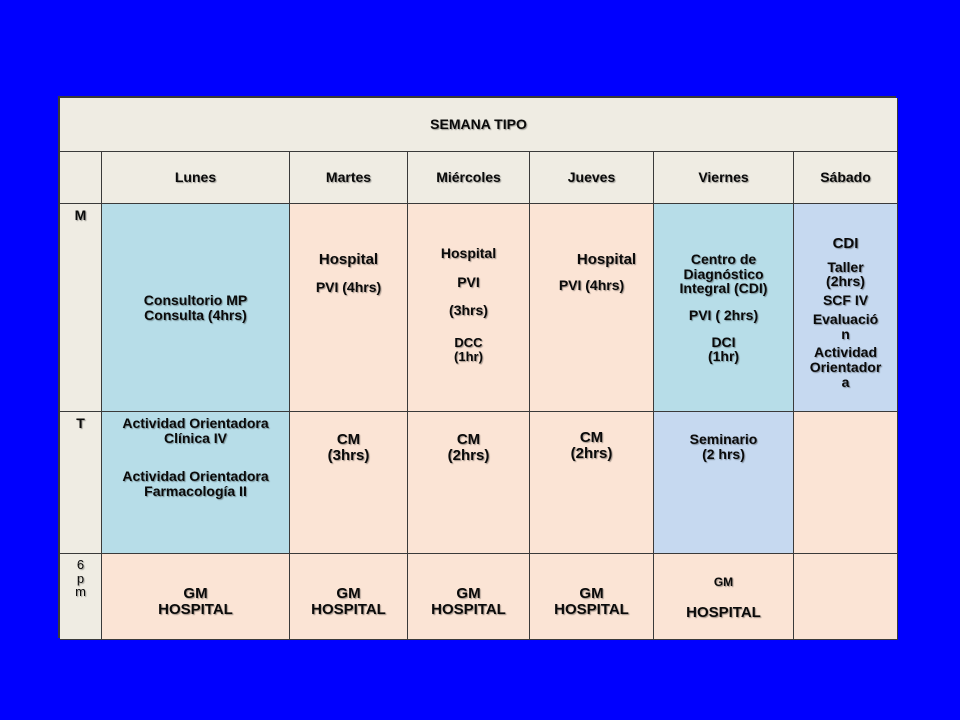 The width and height of the screenshot is (960, 720). What do you see at coordinates (195, 314) in the screenshot?
I see `morning-lunes-line: Consulta (4hrs)` at bounding box center [195, 314].